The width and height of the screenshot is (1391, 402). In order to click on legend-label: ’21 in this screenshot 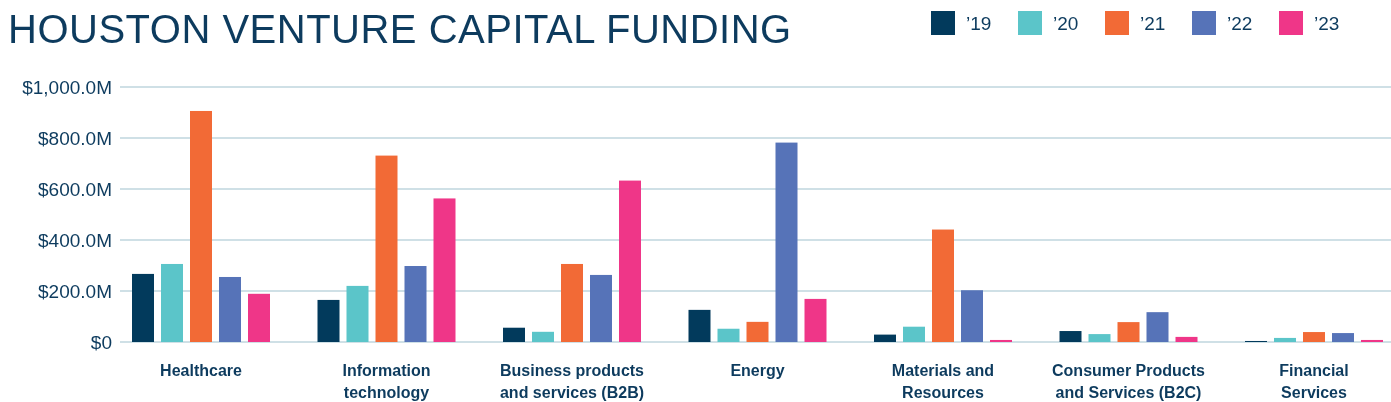, I will do `click(1153, 23)`.